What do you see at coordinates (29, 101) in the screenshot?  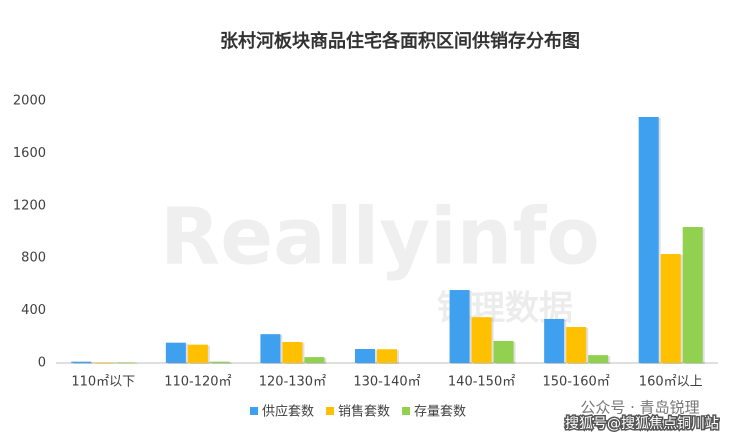 I see `y-tick-label: 2000` at bounding box center [29, 101].